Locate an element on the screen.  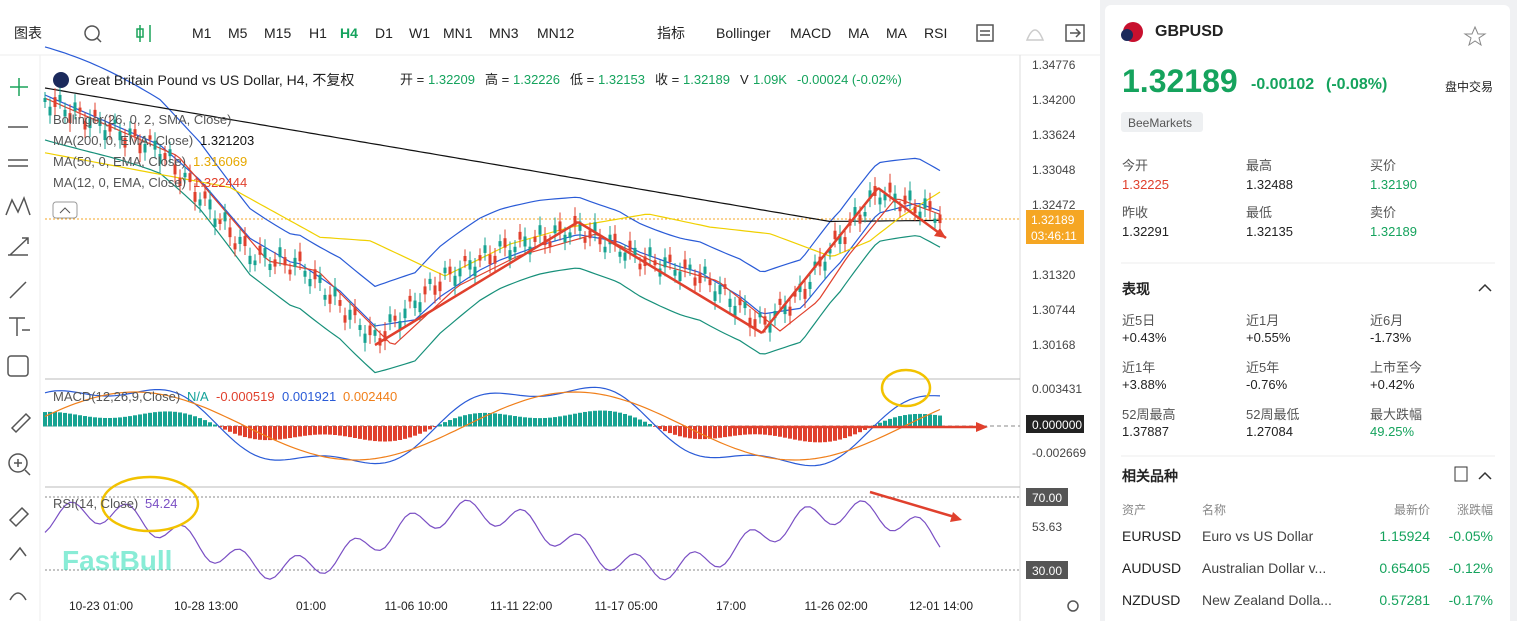
indicator-button: Bollinger is located at coordinates (743, 33).